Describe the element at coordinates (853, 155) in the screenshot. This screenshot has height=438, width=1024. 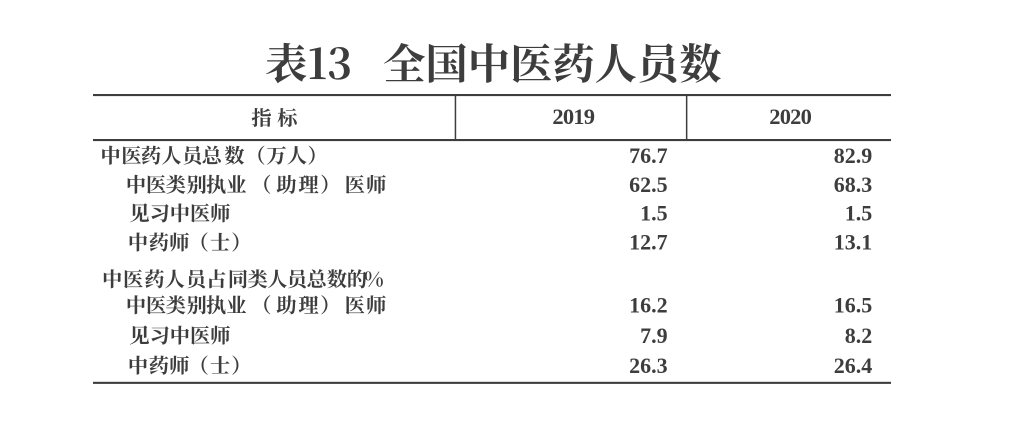
I see `svg-text: 82.9` at that location.